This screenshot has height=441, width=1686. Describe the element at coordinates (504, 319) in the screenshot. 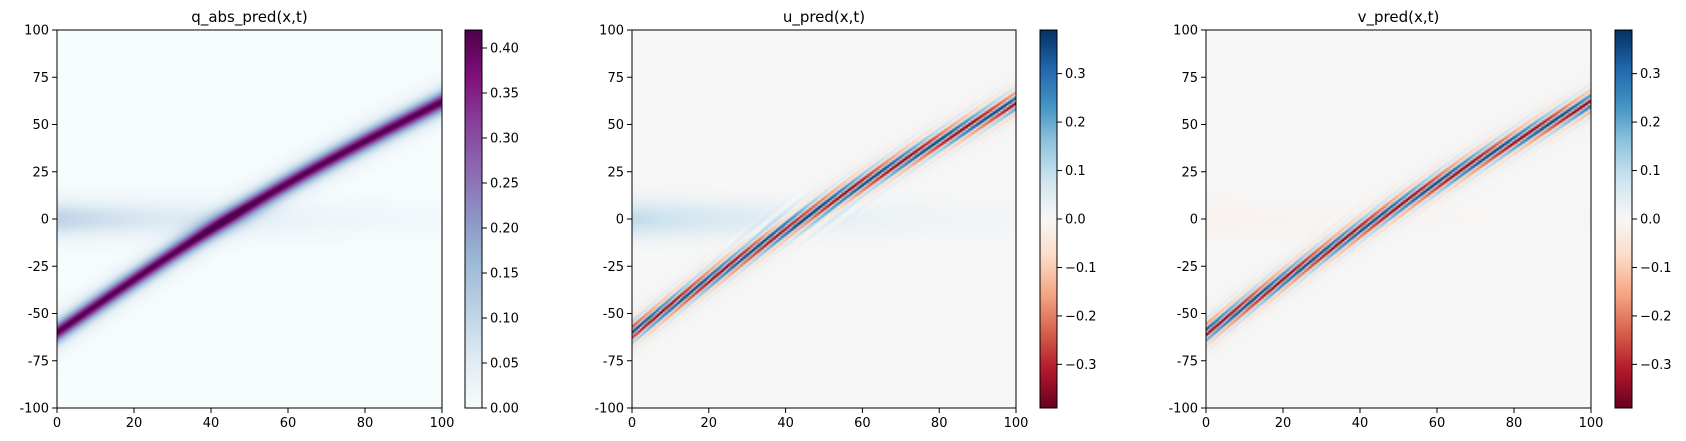

I see `colorbar-tick-label: 0.10` at that location.